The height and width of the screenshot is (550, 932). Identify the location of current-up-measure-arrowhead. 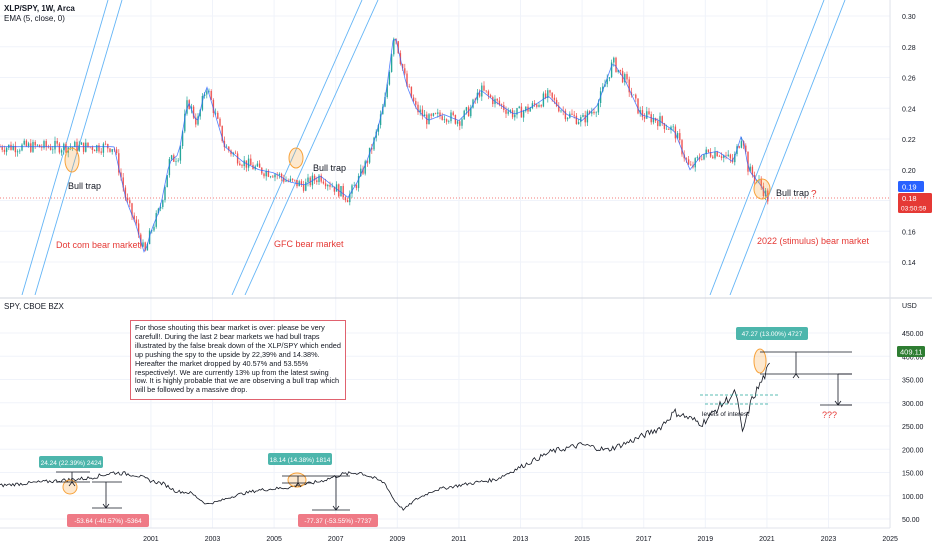
(796, 376).